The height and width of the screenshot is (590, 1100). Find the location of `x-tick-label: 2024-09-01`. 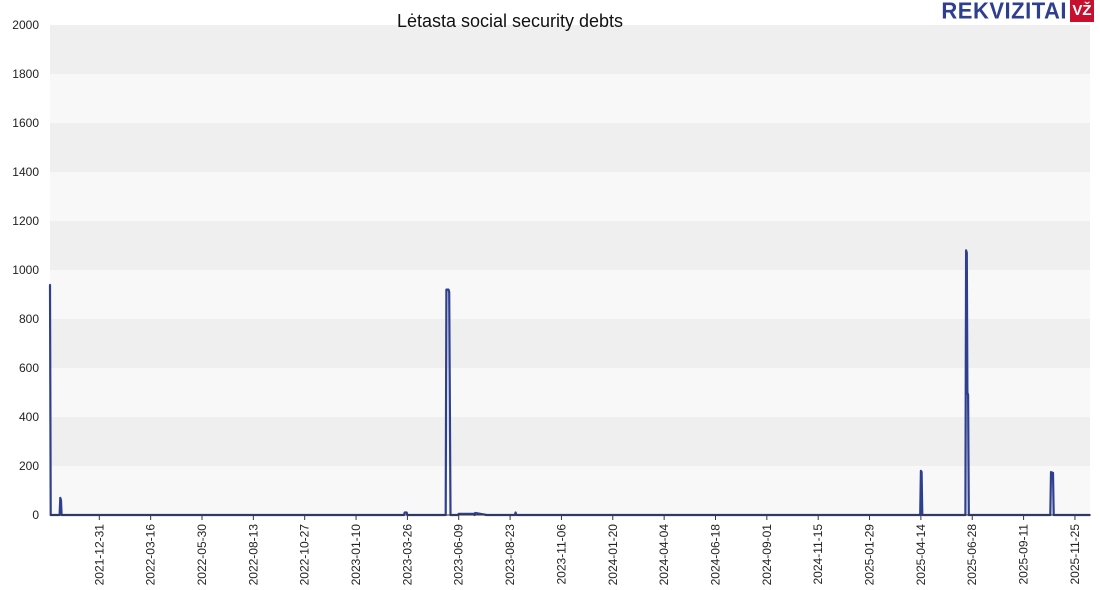

x-tick-label: 2024-09-01 is located at coordinates (767, 555).